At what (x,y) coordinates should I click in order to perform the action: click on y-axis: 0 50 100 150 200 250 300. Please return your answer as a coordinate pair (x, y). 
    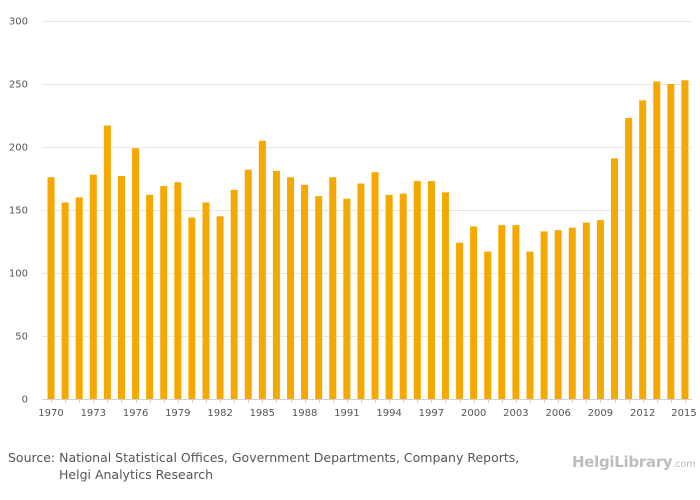
    Looking at the image, I should click on (18, 211).